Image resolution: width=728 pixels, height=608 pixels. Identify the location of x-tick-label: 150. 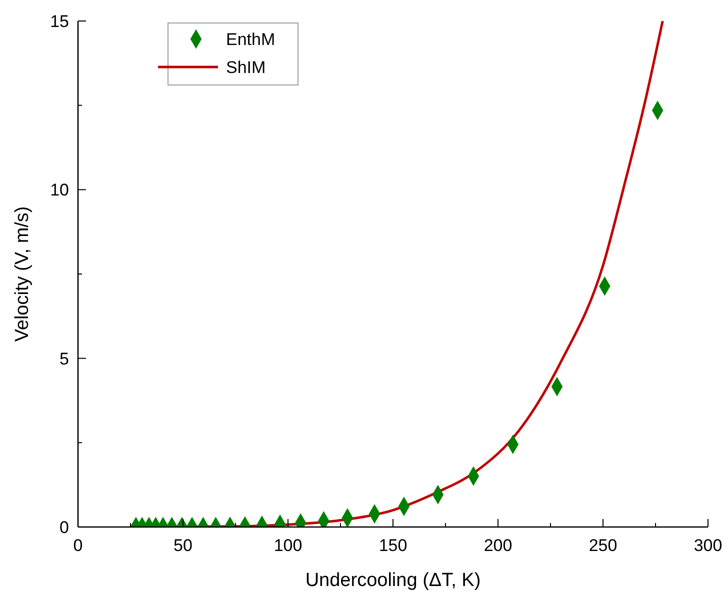
(393, 545).